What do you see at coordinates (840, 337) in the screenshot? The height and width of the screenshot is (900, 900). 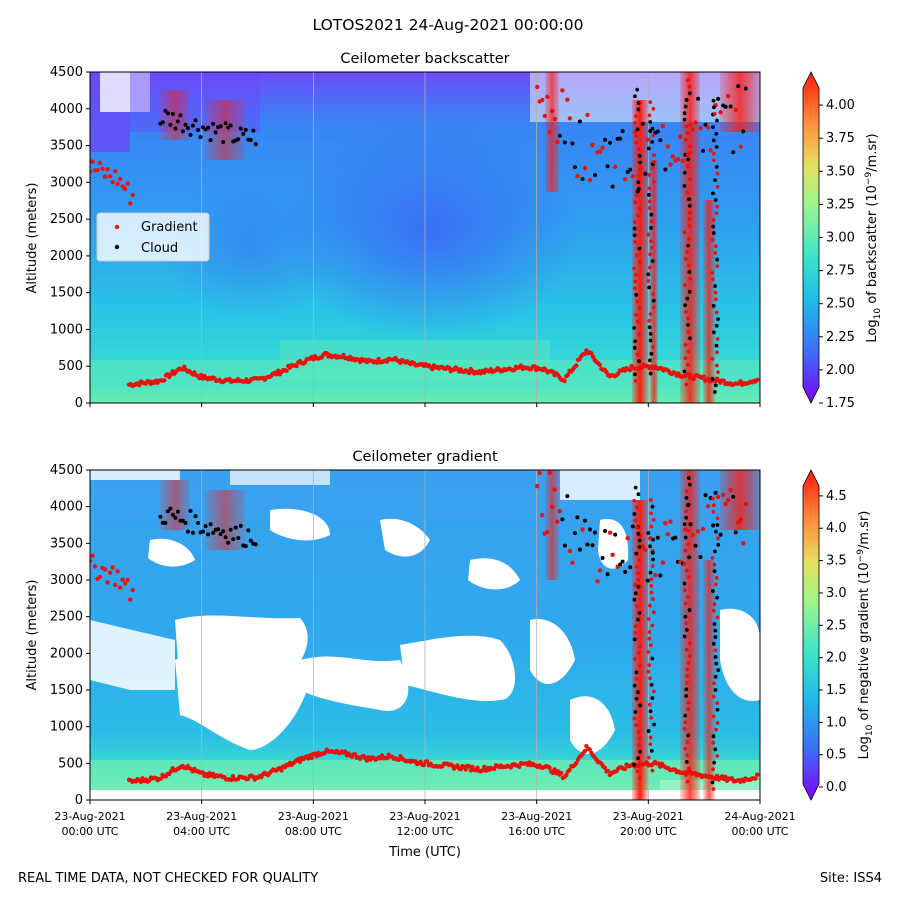 I see `colorbar-tick-label: 2.25` at bounding box center [840, 337].